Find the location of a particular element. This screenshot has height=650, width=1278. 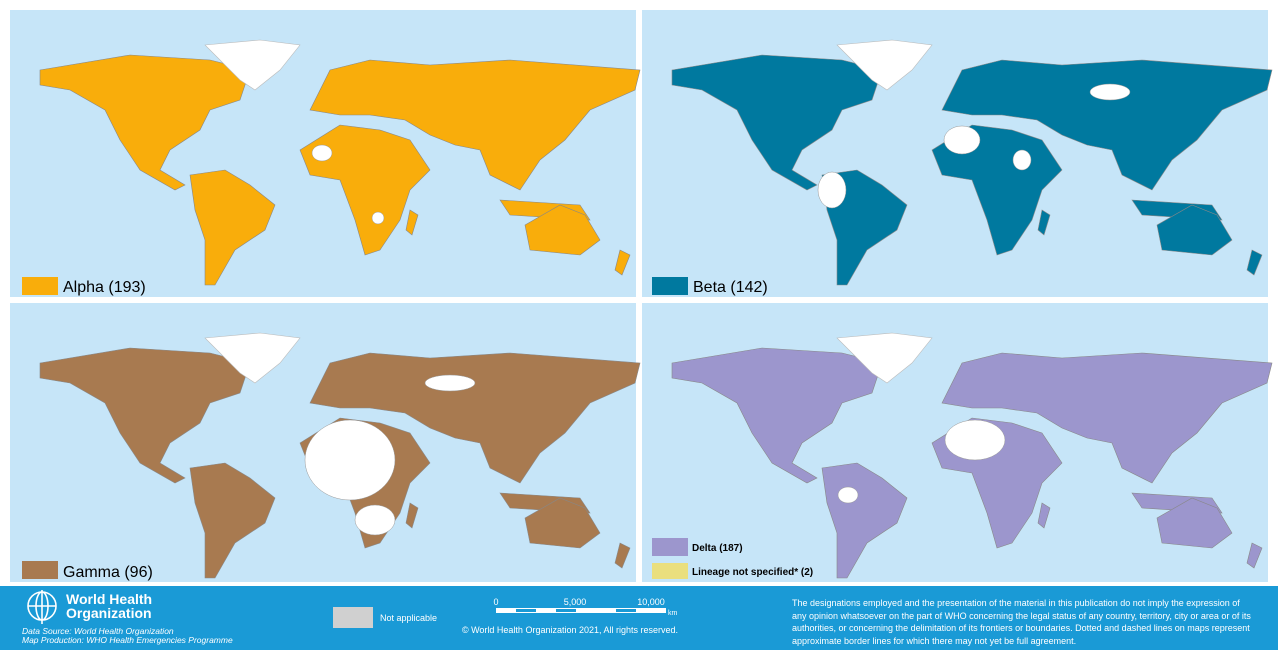

not-applicable-label: Not applicable is located at coordinates (408, 618).